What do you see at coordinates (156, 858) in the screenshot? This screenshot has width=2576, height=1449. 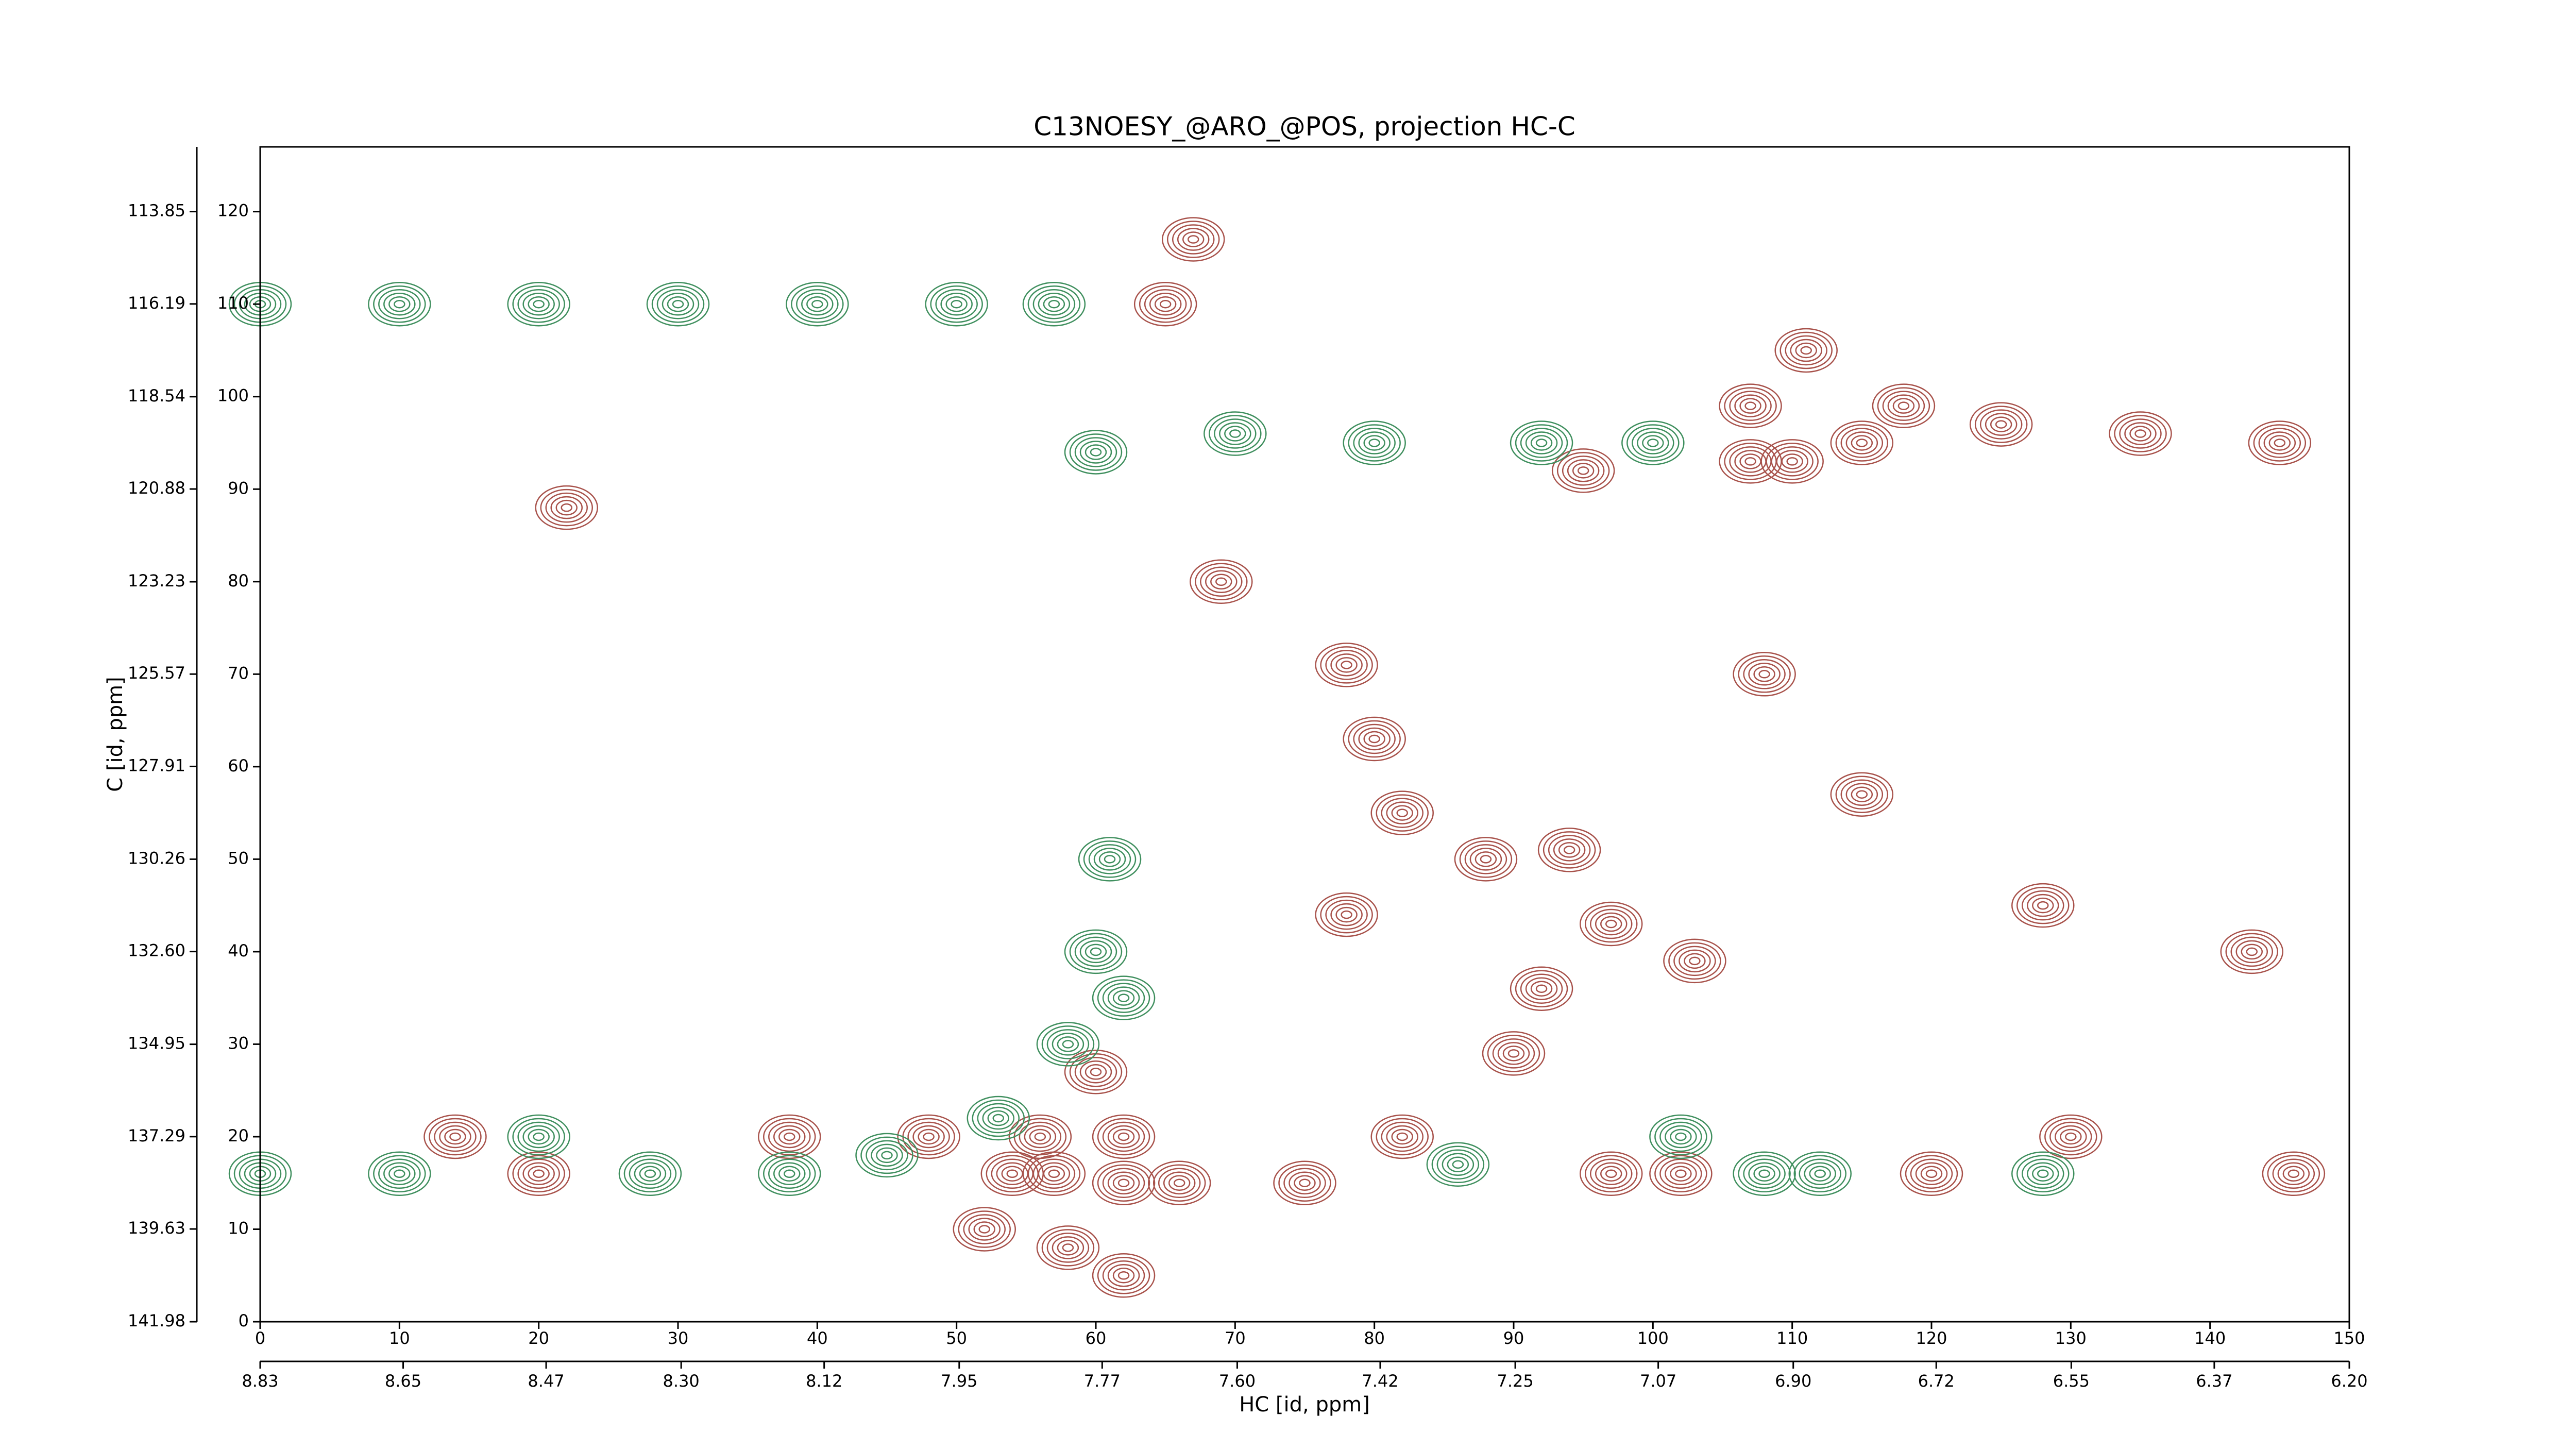 I see `y2-tick-label: 130.26` at bounding box center [156, 858].